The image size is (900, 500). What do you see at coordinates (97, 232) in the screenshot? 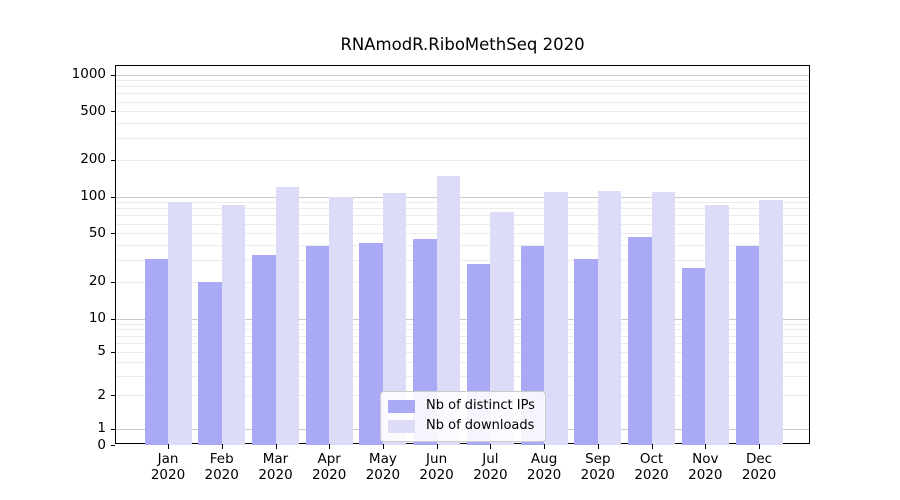
I see `y-tick-label: 50` at bounding box center [97, 232].